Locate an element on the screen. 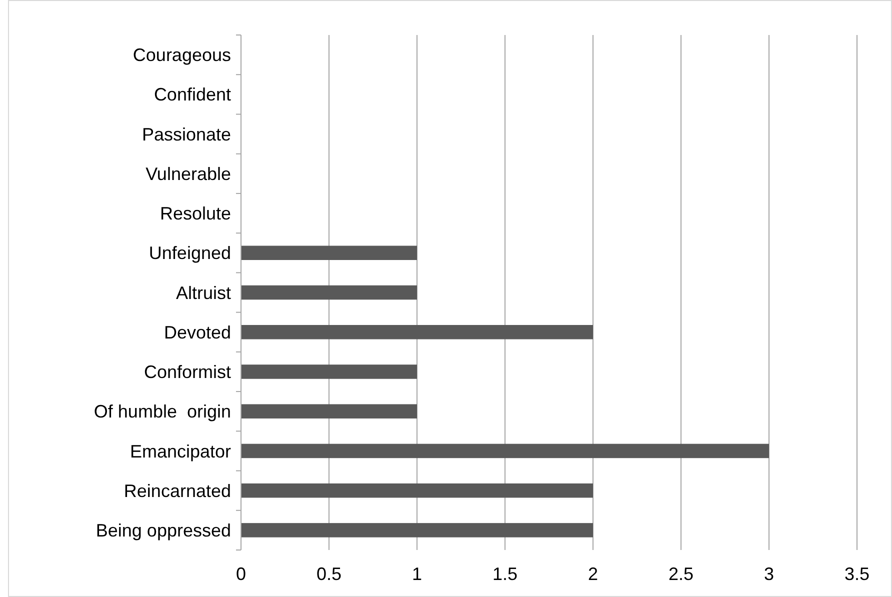  y-tick-label: Emancipator is located at coordinates (180, 451).